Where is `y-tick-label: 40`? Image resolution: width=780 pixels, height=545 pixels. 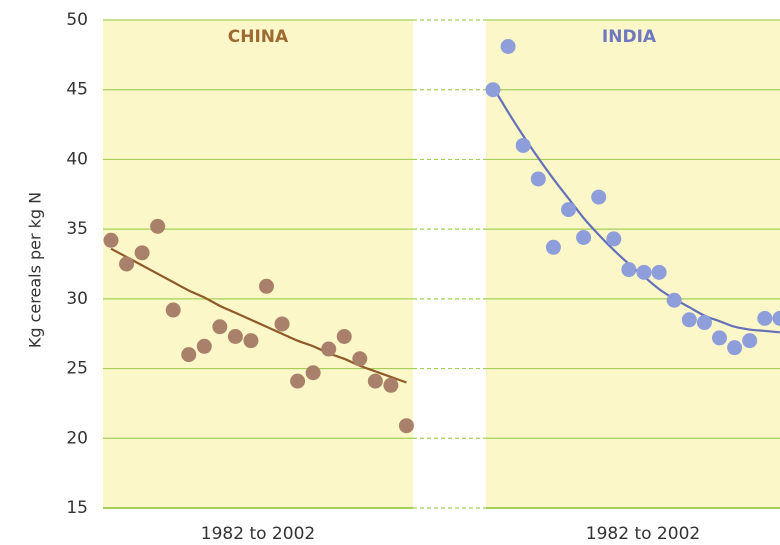
y-tick-label: 40 is located at coordinates (77, 159).